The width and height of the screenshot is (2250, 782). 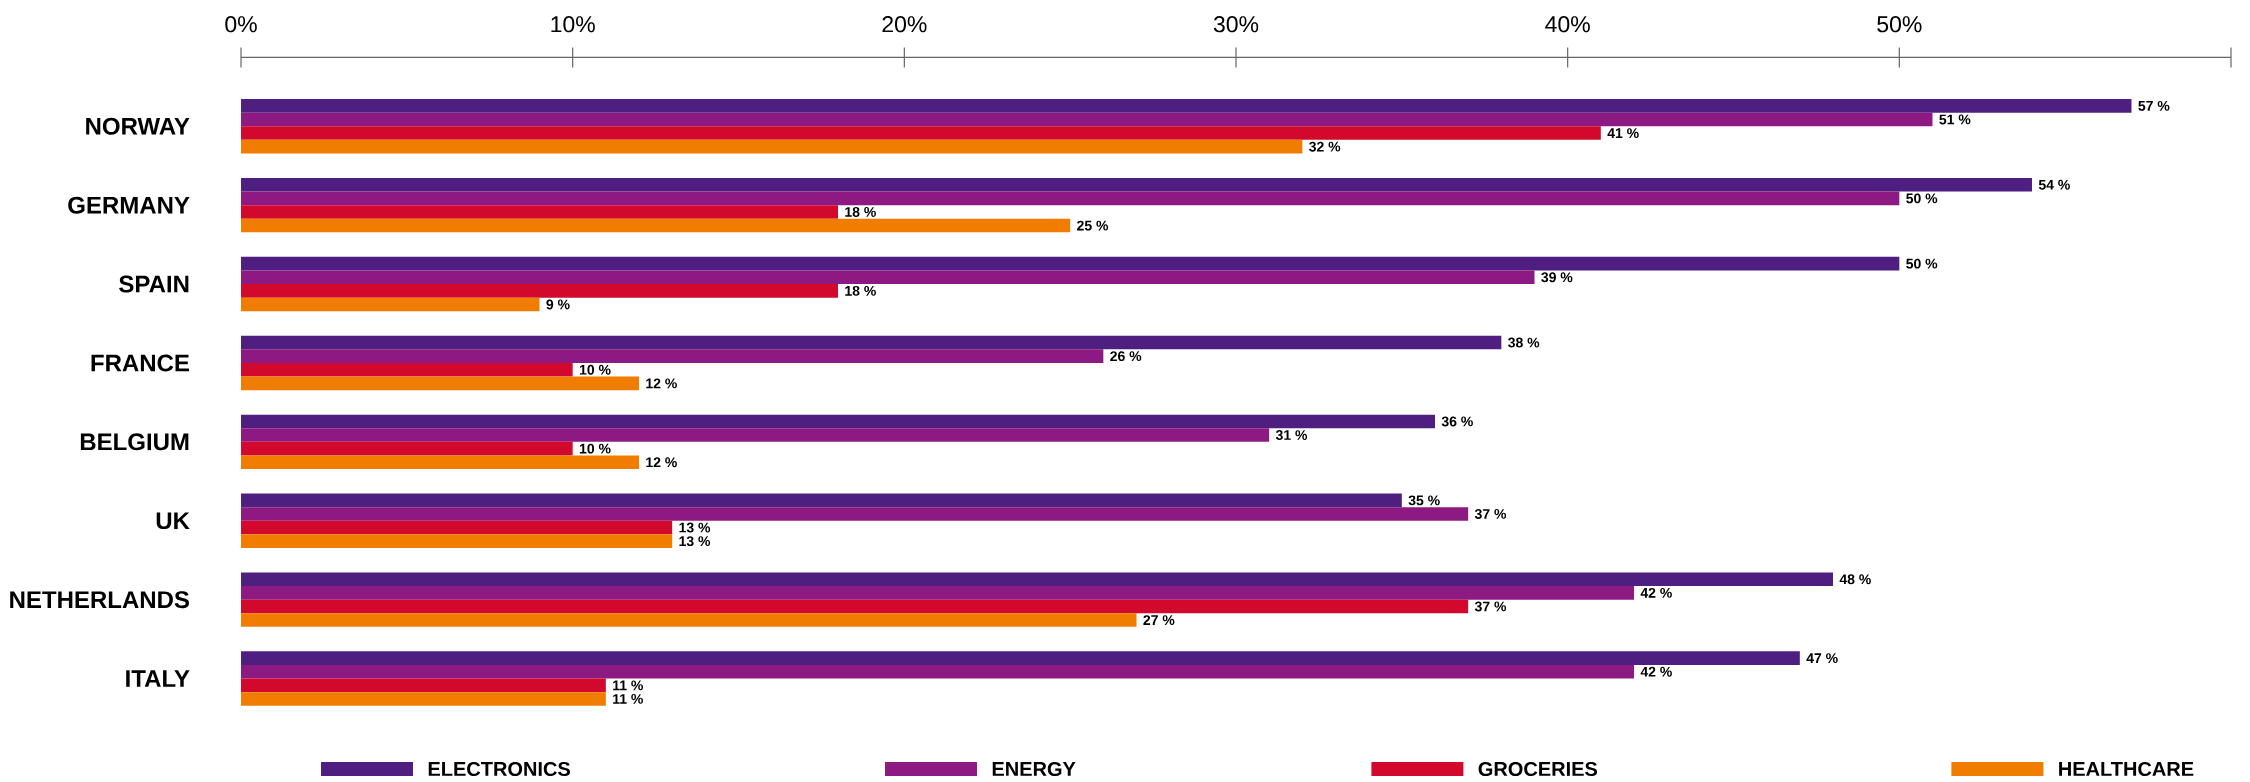 What do you see at coordinates (1457, 421) in the screenshot?
I see `data-label: 36 %` at bounding box center [1457, 421].